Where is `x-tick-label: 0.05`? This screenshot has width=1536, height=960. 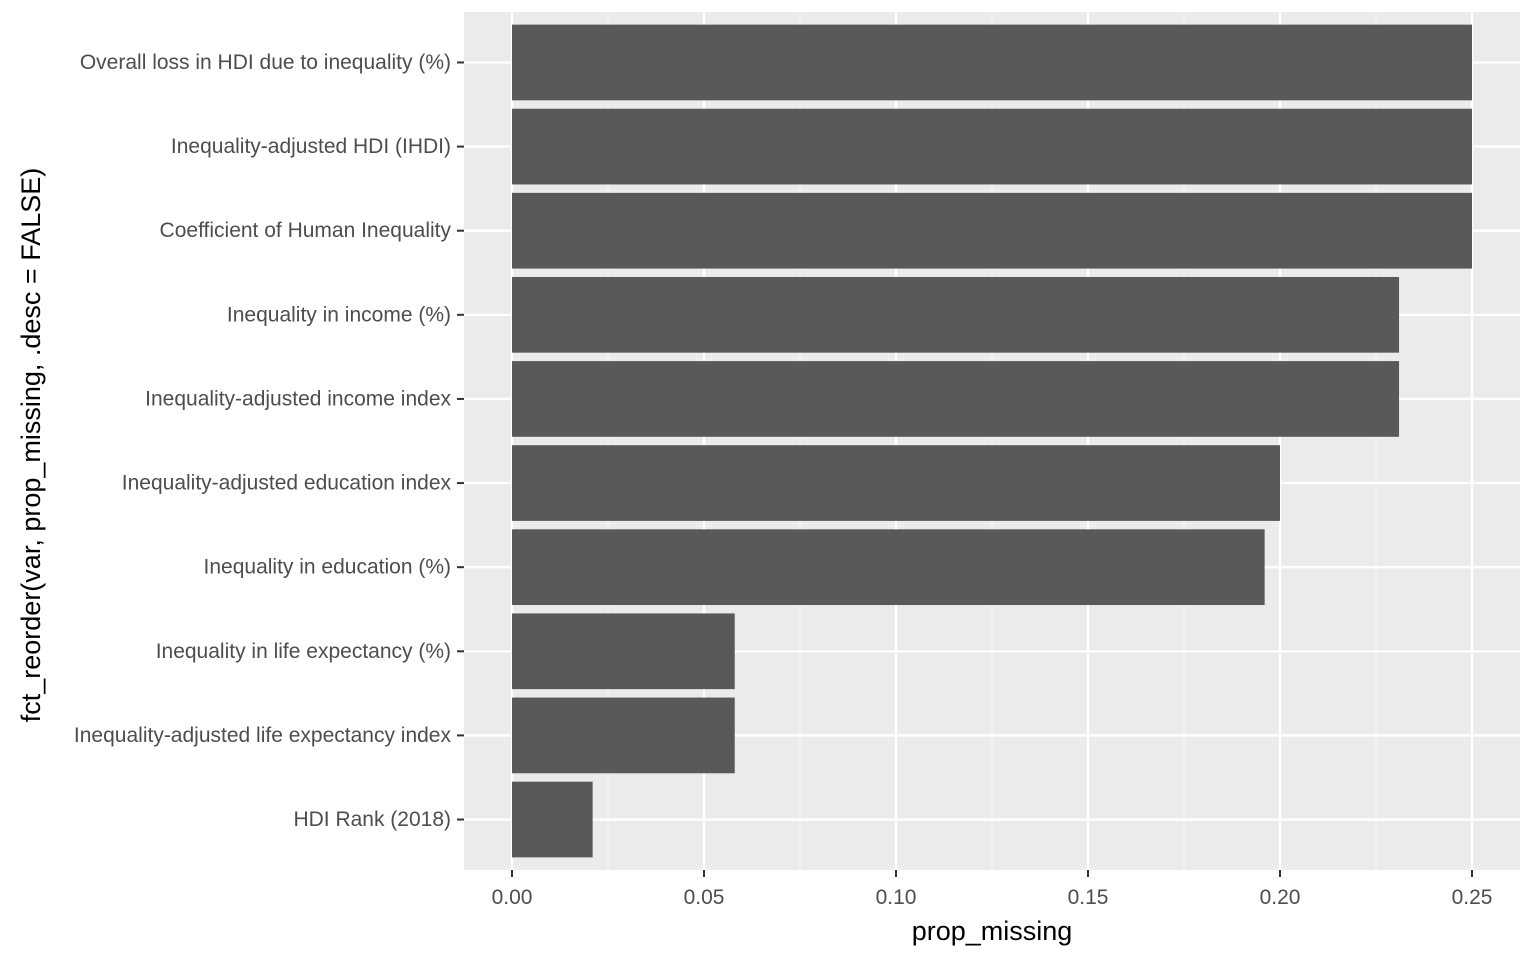
x-tick-label: 0.05 is located at coordinates (704, 897).